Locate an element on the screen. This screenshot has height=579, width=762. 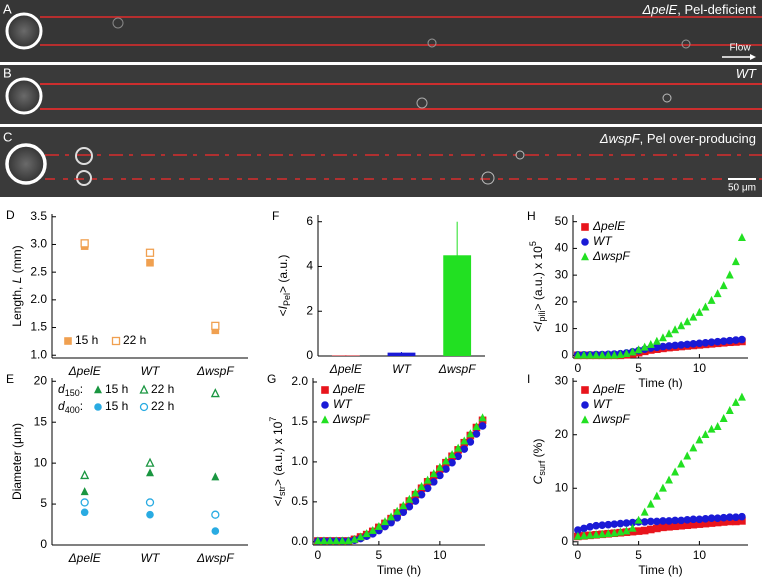
caption-part: ΔwspF is located at coordinates (620, 138).